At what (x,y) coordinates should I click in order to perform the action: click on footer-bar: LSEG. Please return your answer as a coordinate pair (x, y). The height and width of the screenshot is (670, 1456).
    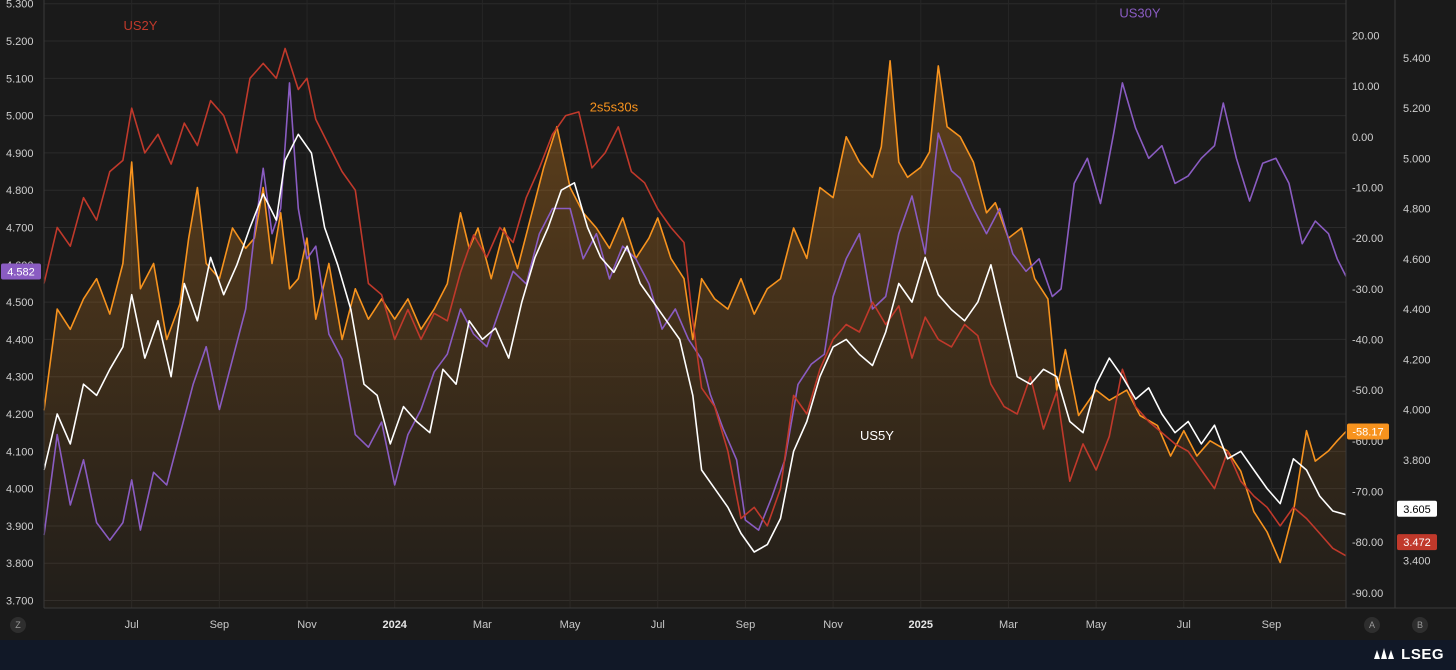
    Looking at the image, I should click on (728, 655).